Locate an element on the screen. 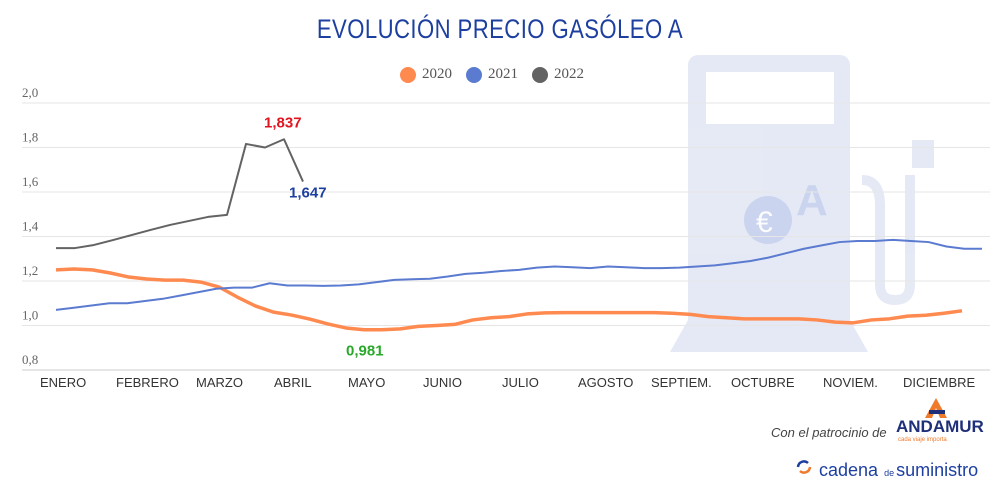 The height and width of the screenshot is (500, 1000). y-tick-label: 1,8 is located at coordinates (30, 137).